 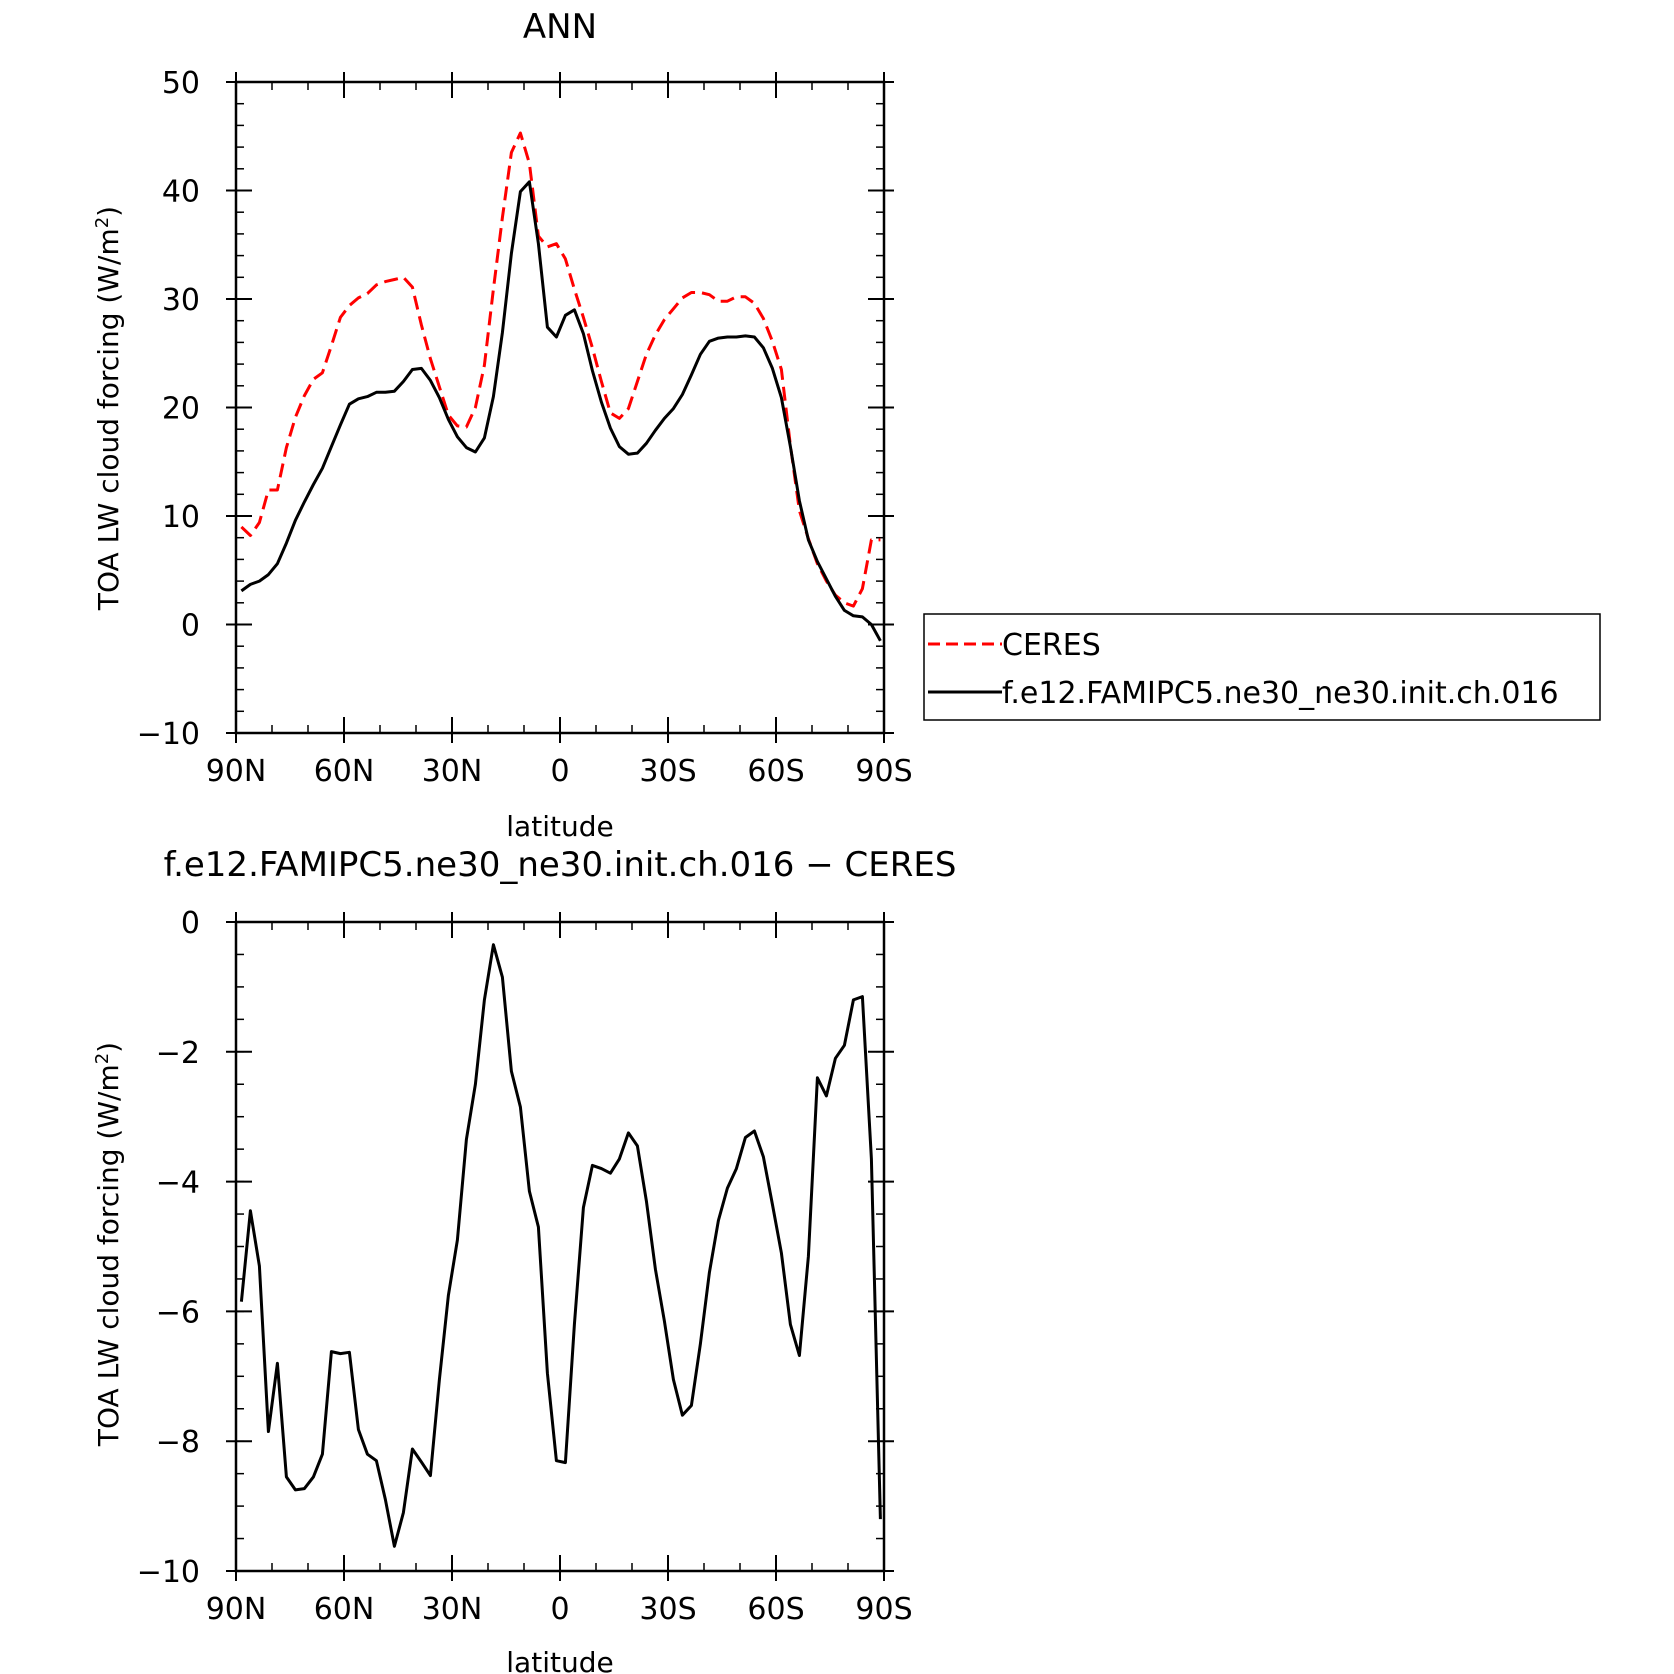 What do you see at coordinates (108, 1255) in the screenshot?
I see `bottom-y-axis-label-main: TOA LW cloud forcing (W/m` at bounding box center [108, 1255].